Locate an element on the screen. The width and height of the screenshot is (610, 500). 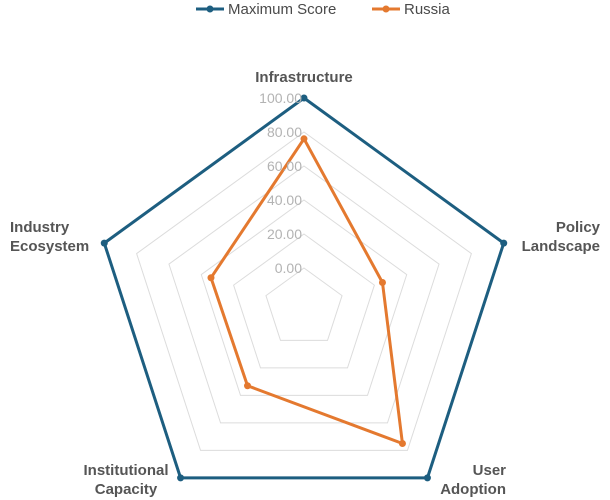
legend-marker-russia is located at coordinates (386, 9).